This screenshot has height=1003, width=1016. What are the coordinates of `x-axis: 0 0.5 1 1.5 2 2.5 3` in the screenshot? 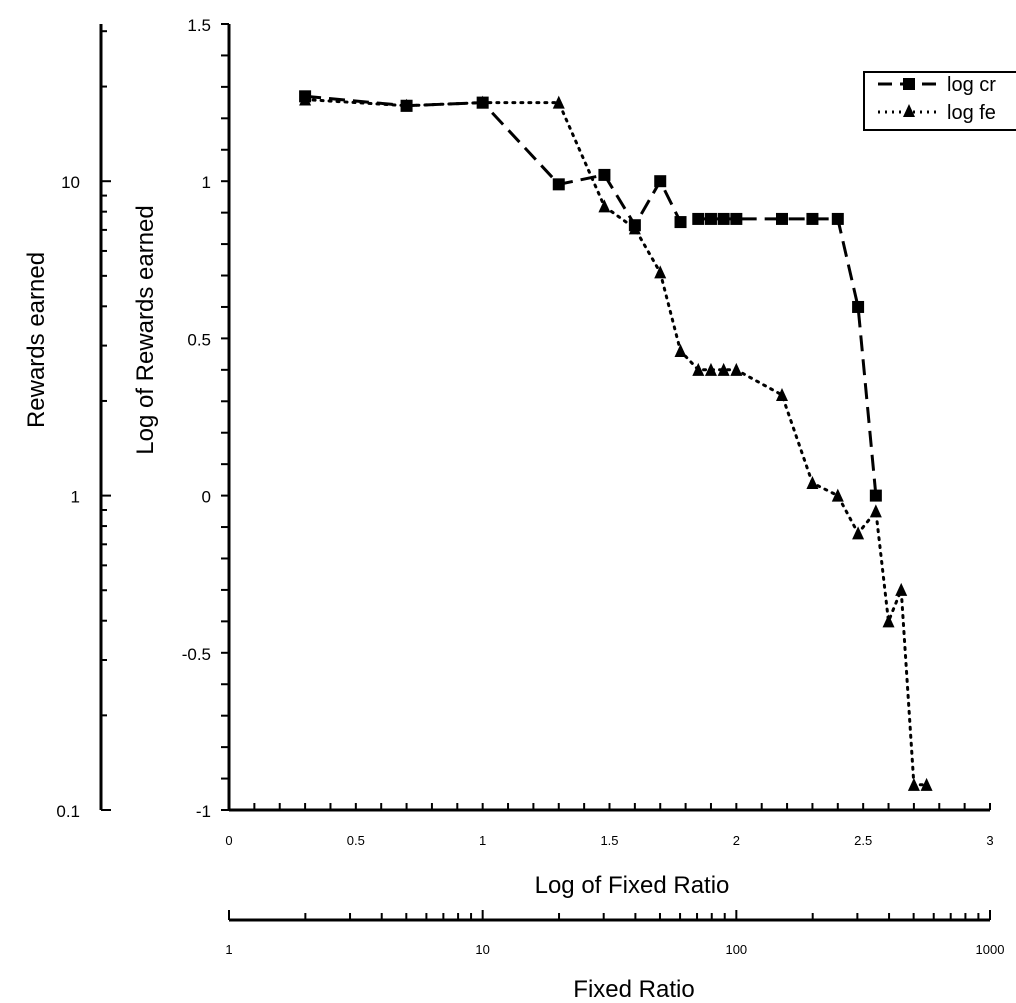 It's located at (609, 825).